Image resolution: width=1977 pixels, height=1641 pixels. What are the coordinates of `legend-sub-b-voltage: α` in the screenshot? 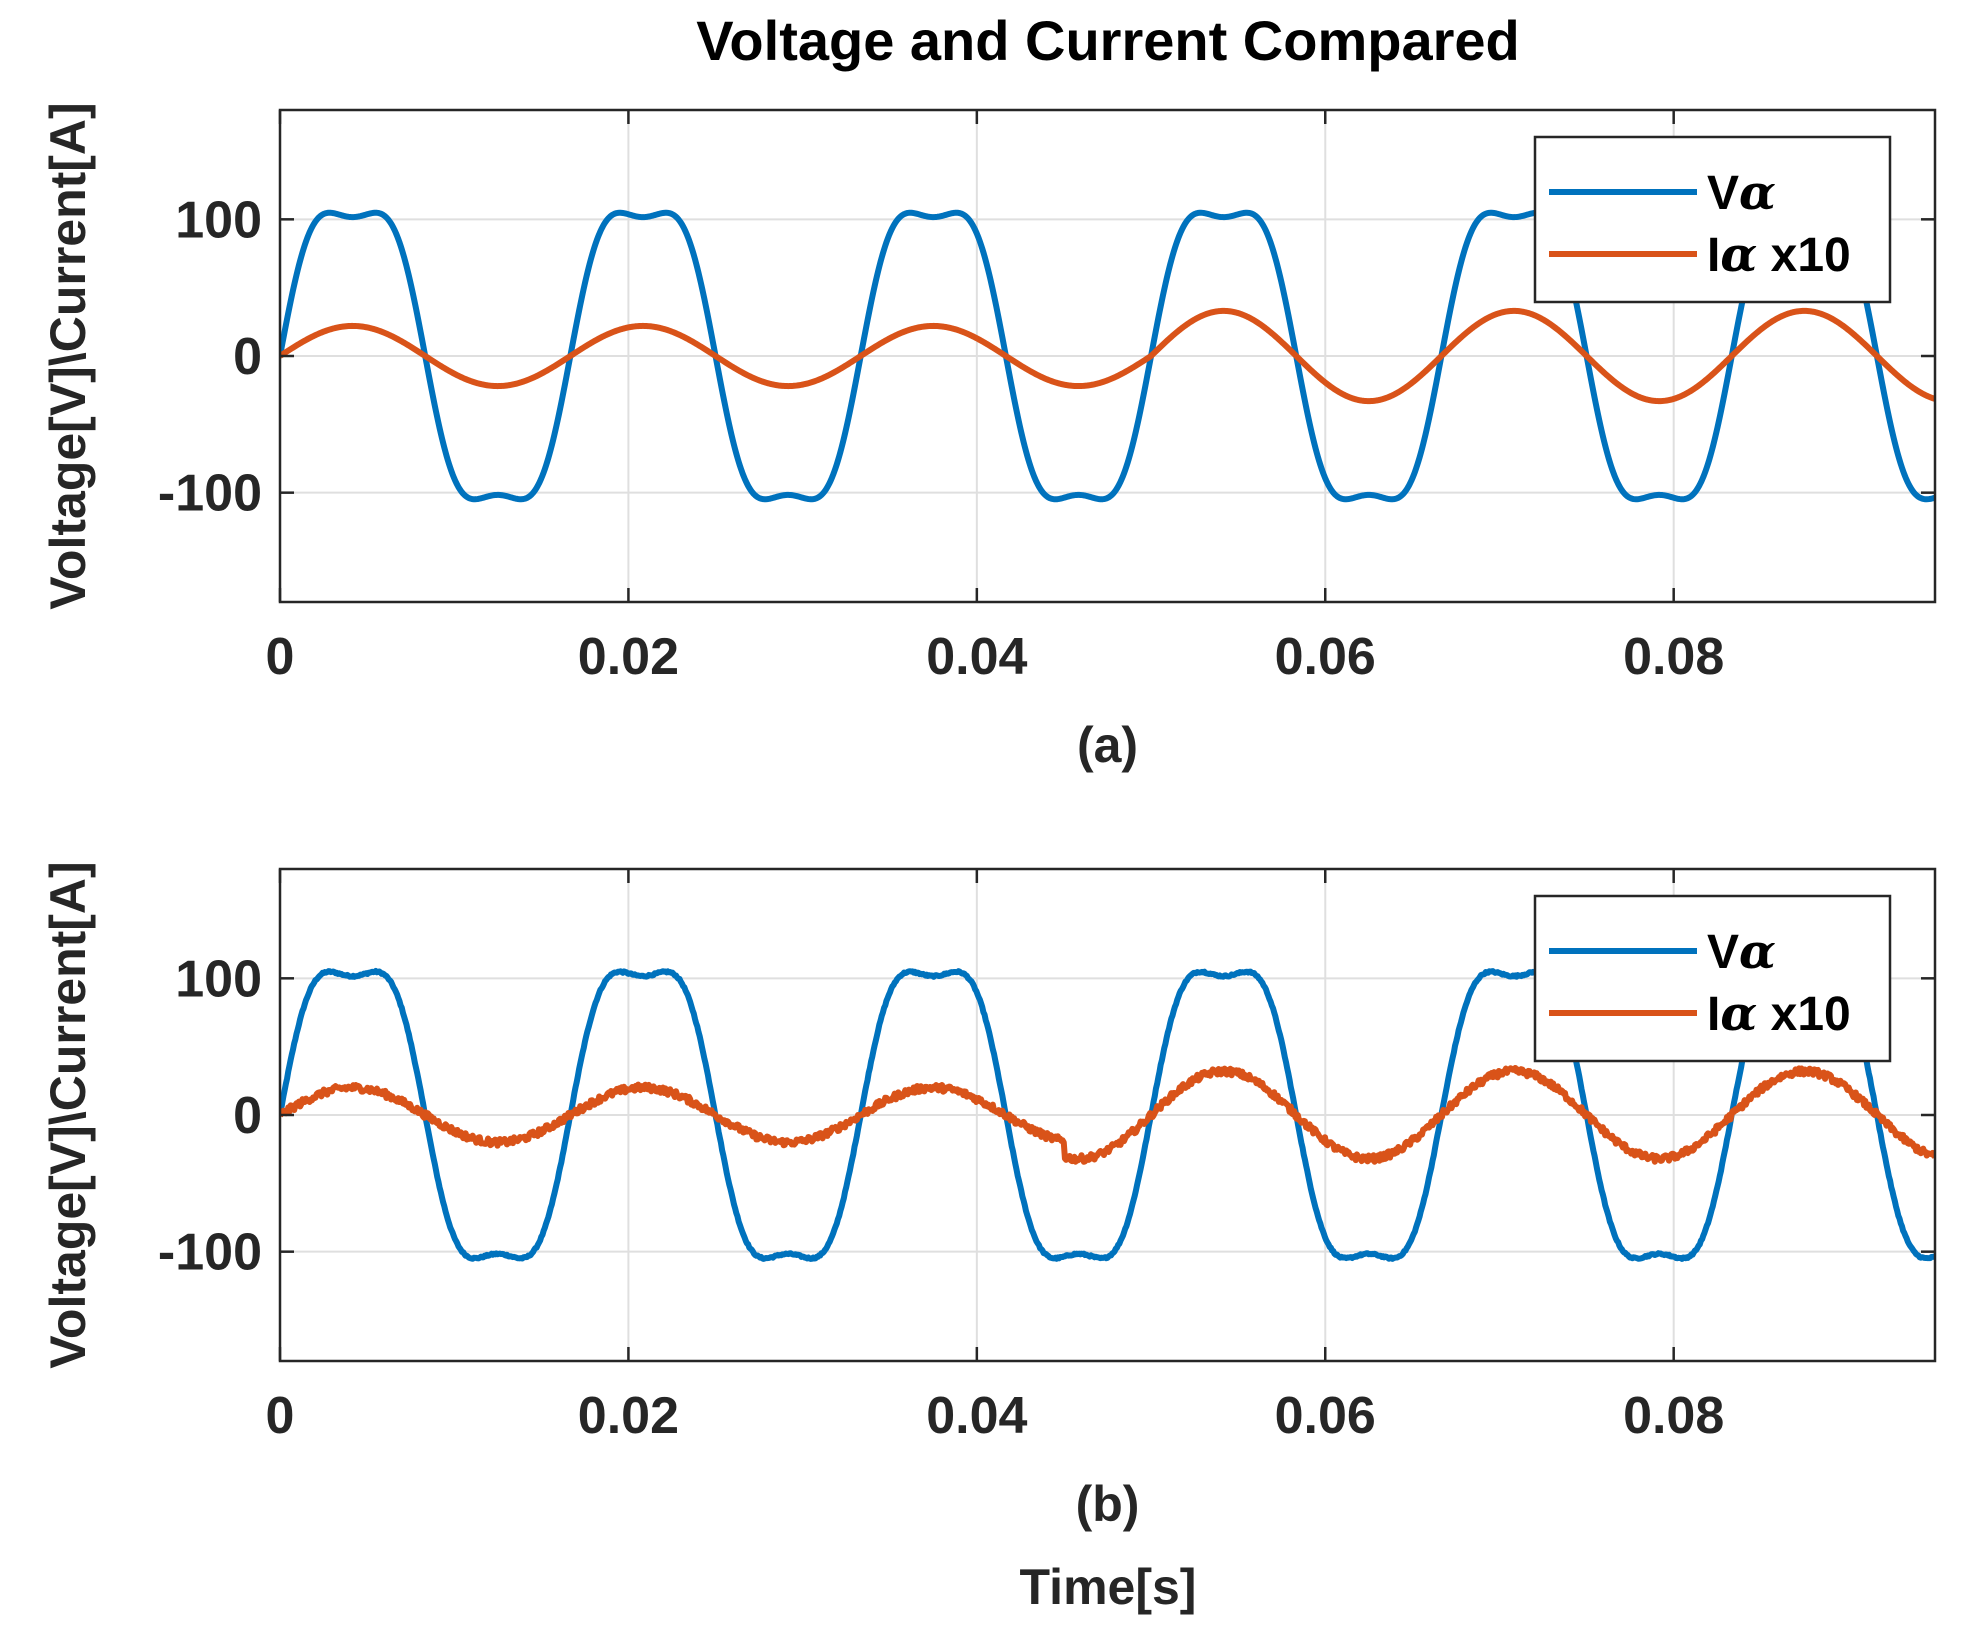 It's located at (1757, 952).